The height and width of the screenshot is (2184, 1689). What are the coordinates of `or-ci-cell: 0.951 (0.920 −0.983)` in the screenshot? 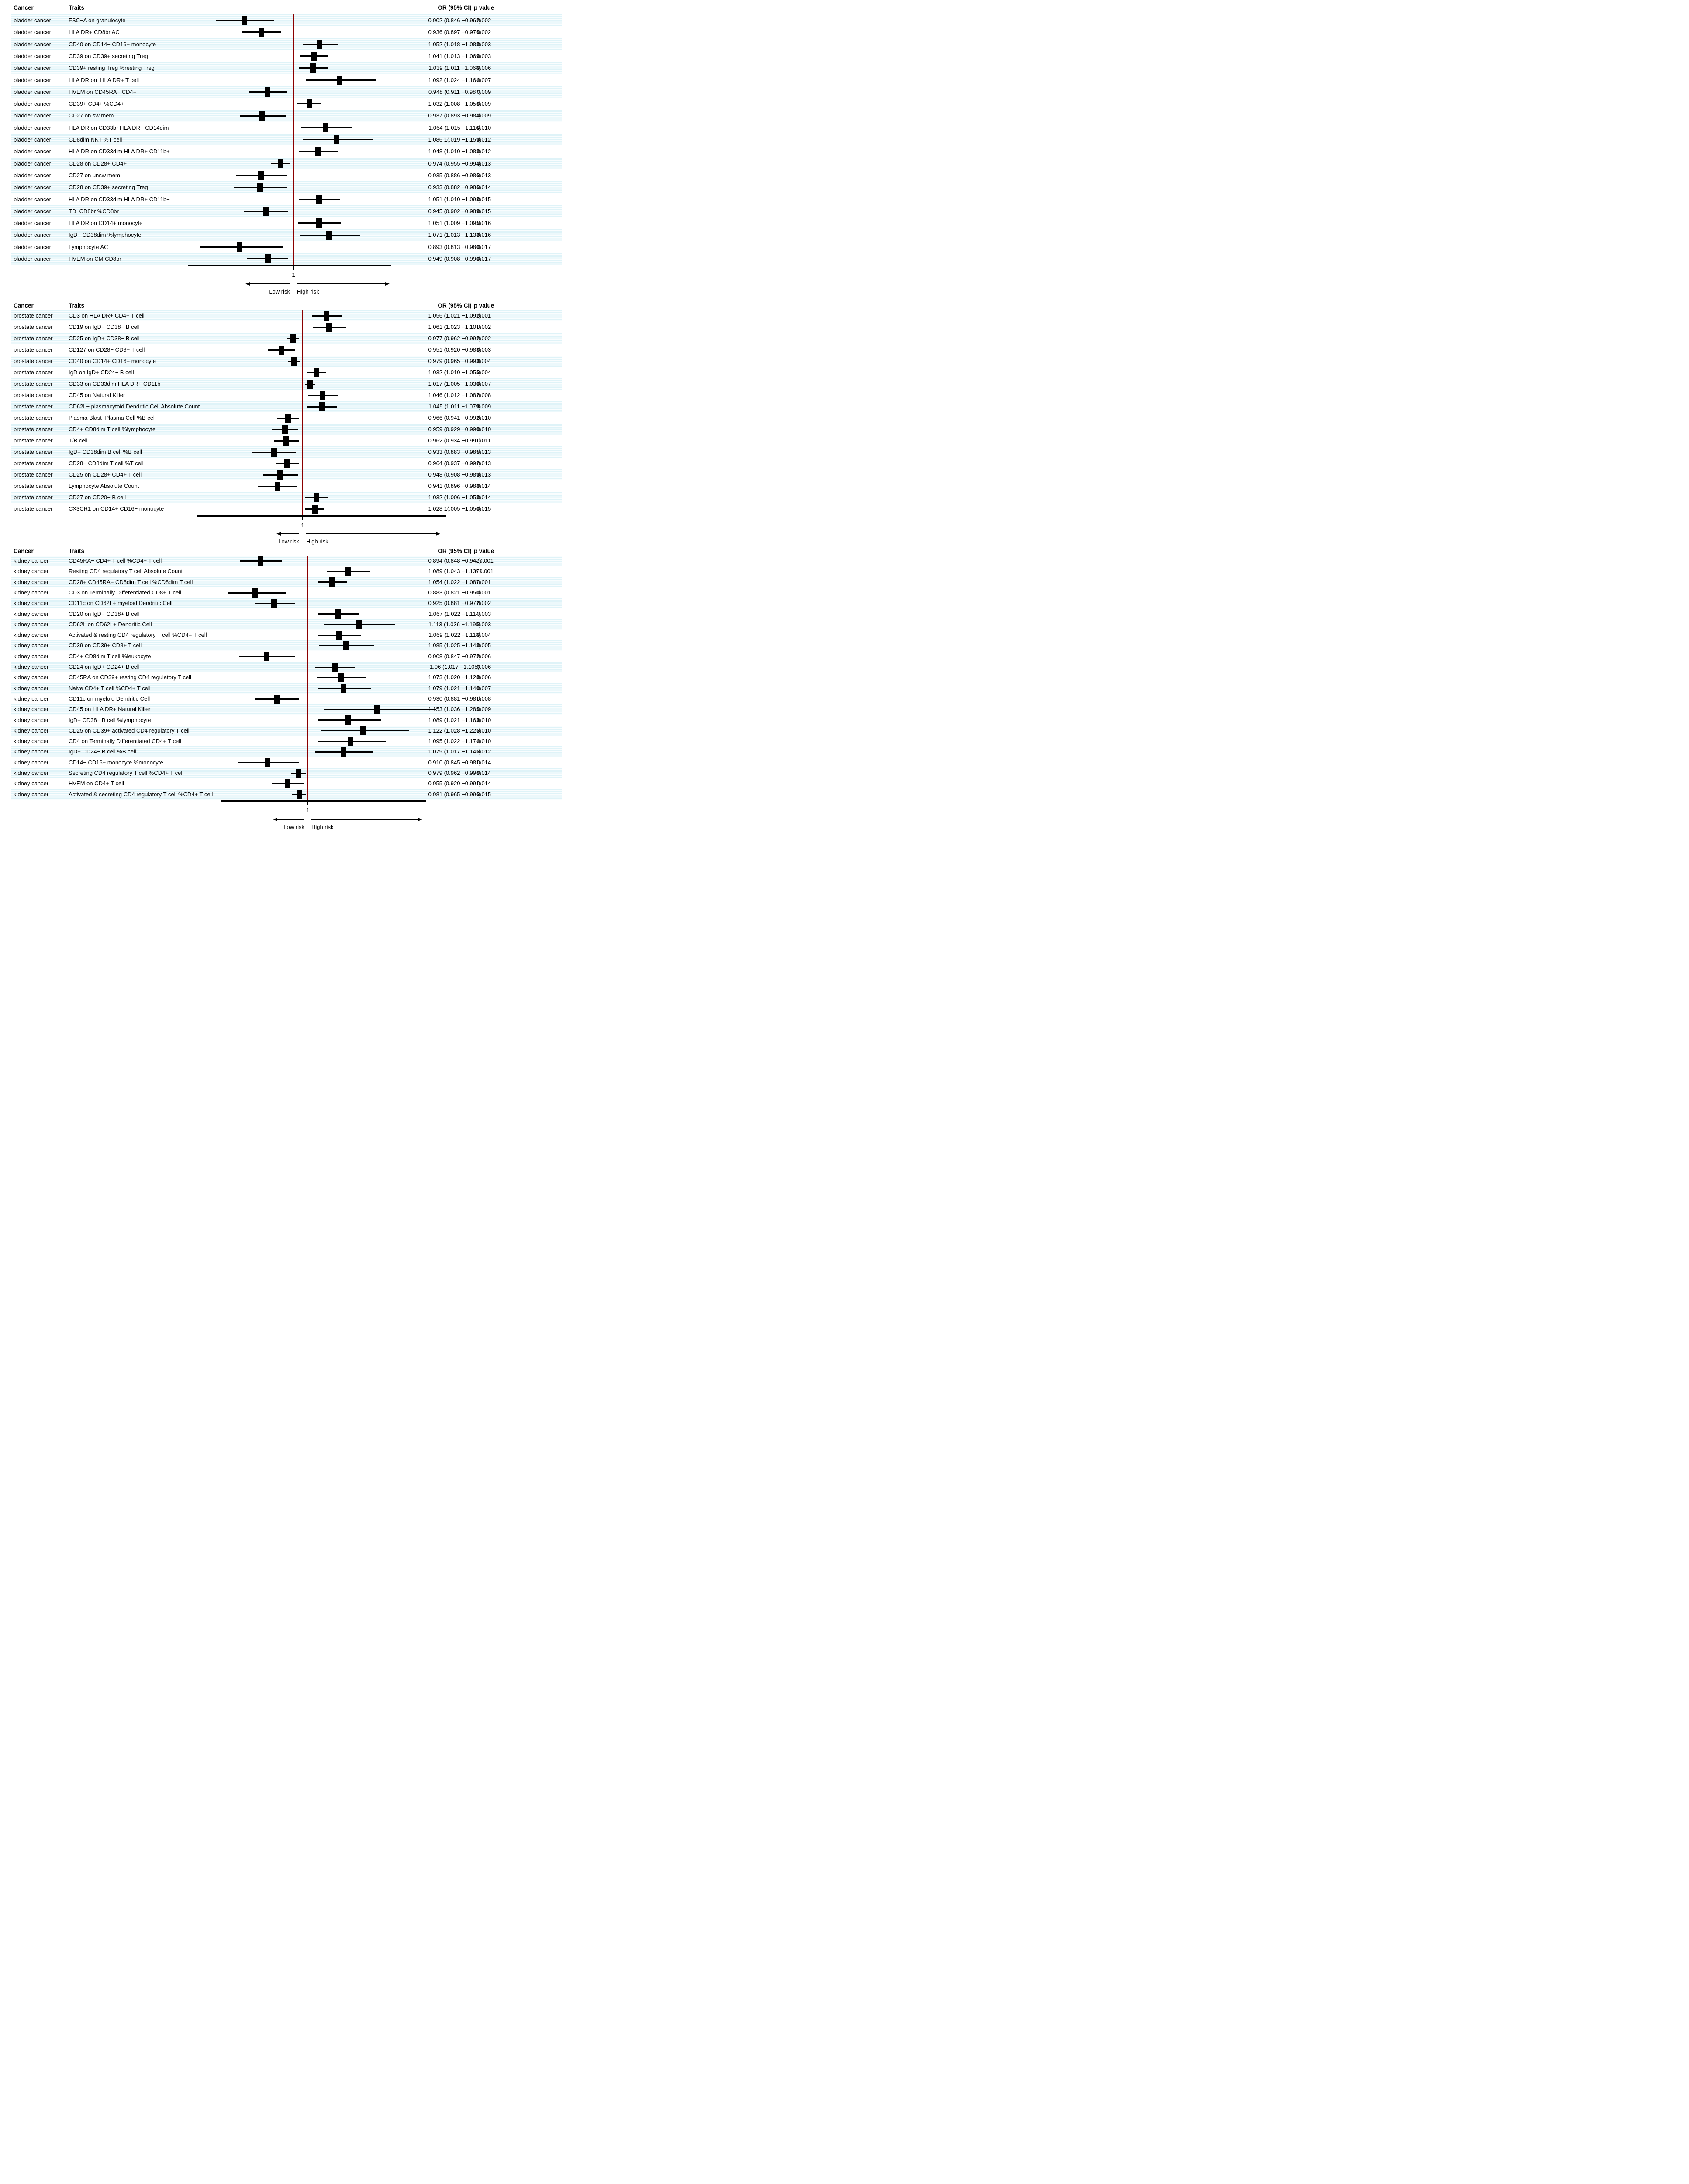 It's located at (454, 349).